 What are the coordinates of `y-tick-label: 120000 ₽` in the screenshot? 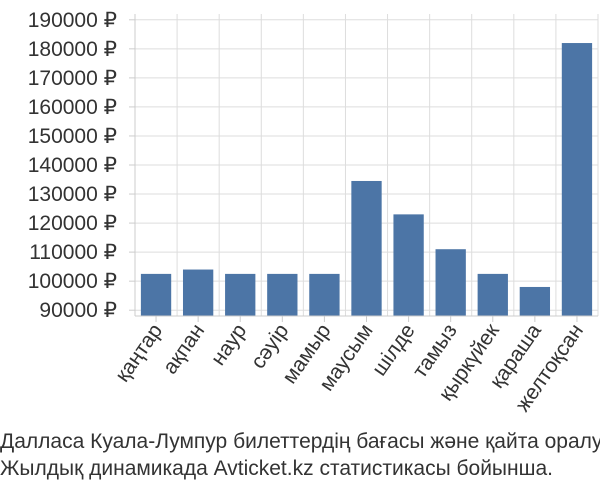 It's located at (72, 223).